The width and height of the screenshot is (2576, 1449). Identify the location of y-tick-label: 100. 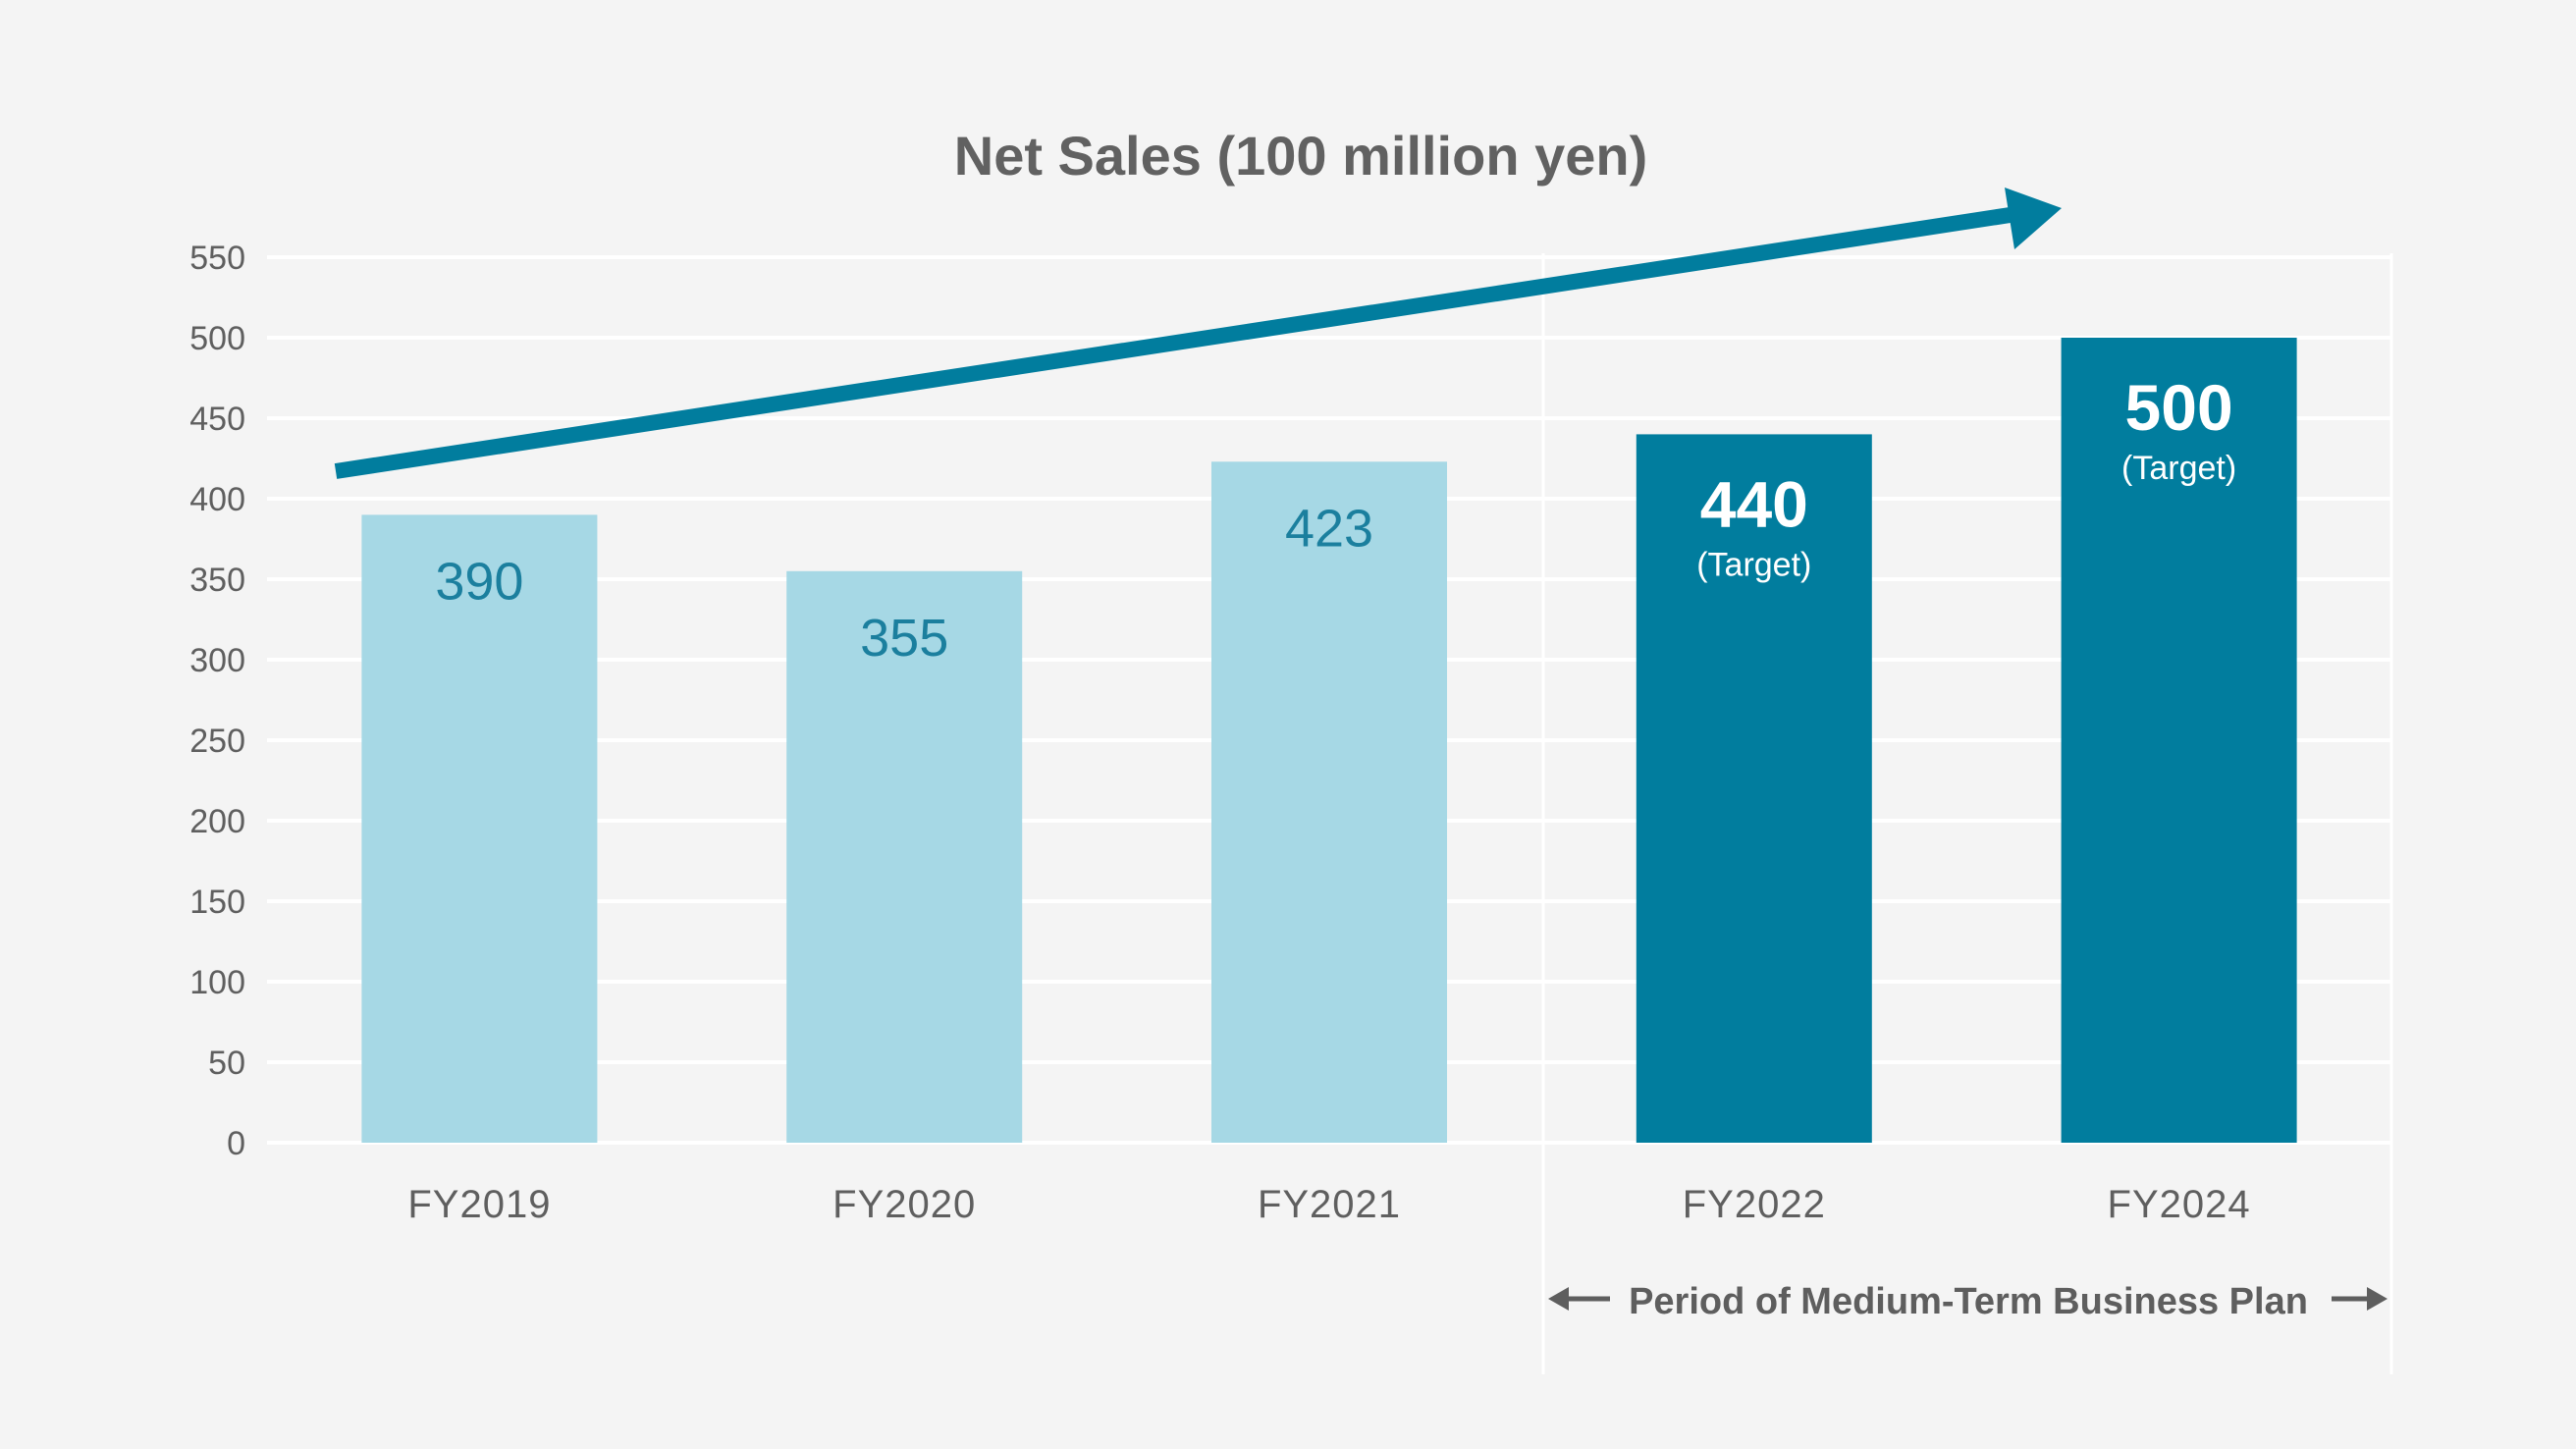
(217, 982).